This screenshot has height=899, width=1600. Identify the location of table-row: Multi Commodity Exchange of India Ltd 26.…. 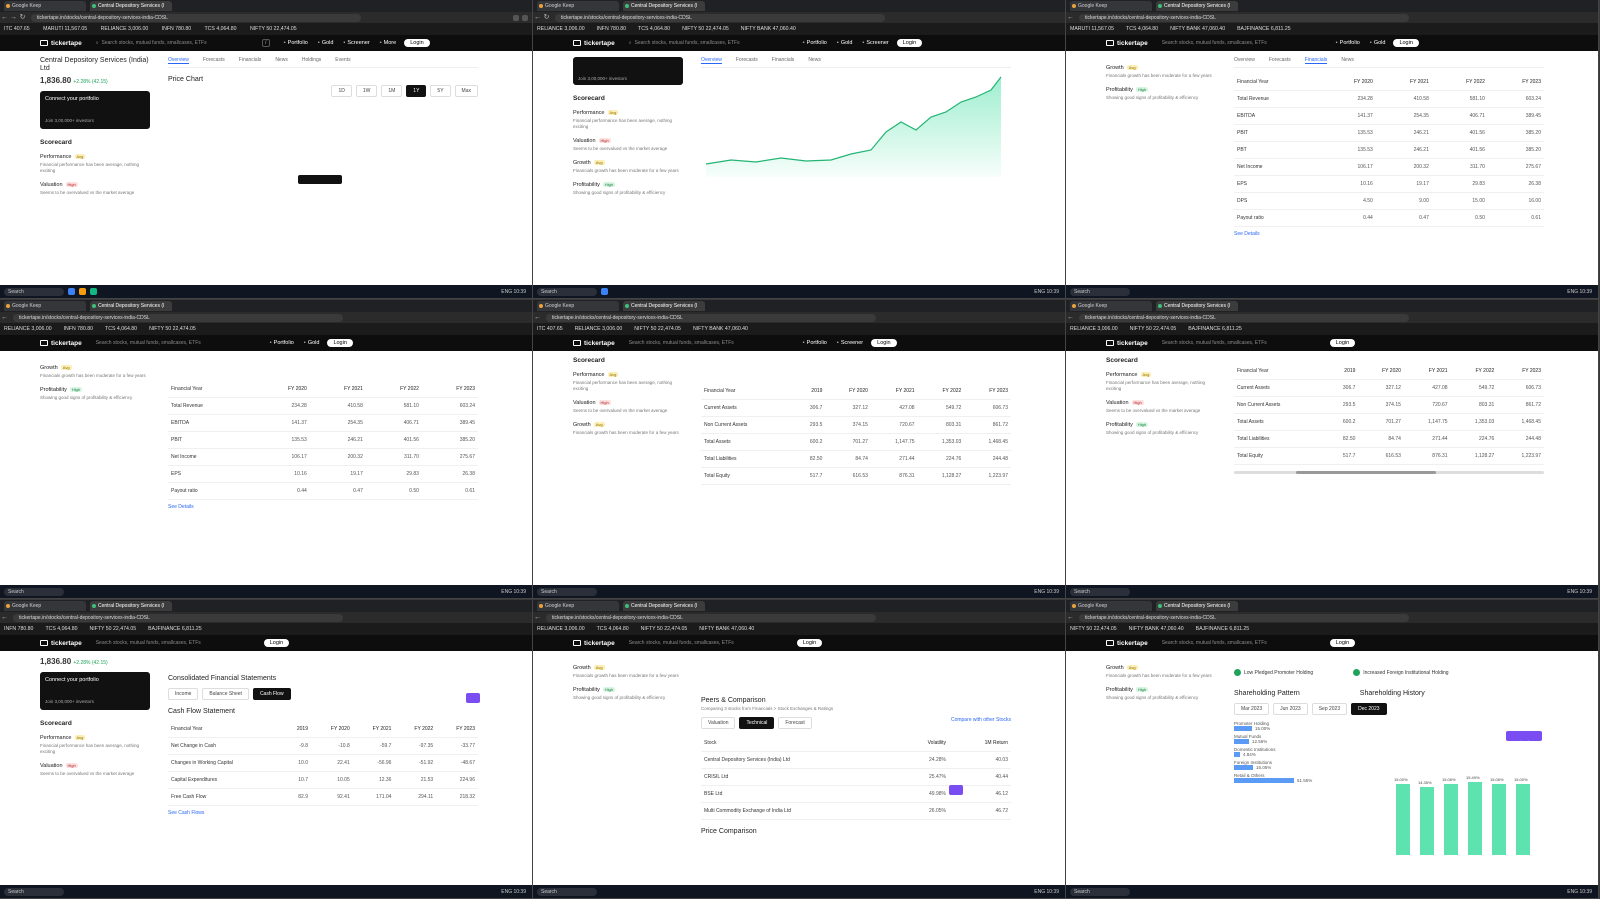
(856, 811).